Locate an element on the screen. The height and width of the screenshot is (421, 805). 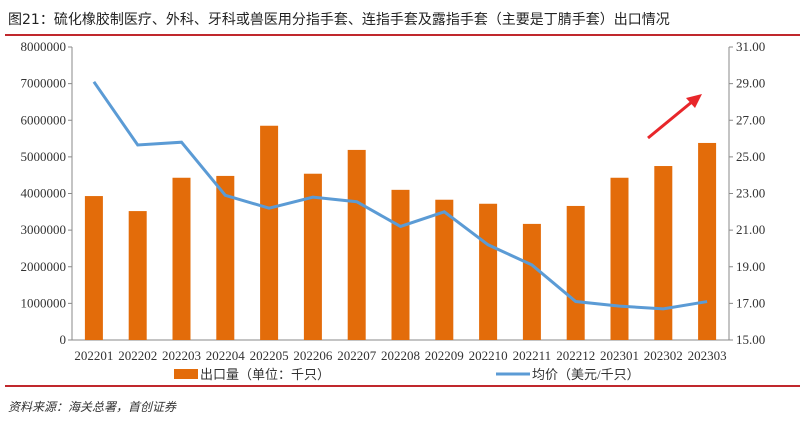
right-tick-label: 25.00 is located at coordinates (750, 156).